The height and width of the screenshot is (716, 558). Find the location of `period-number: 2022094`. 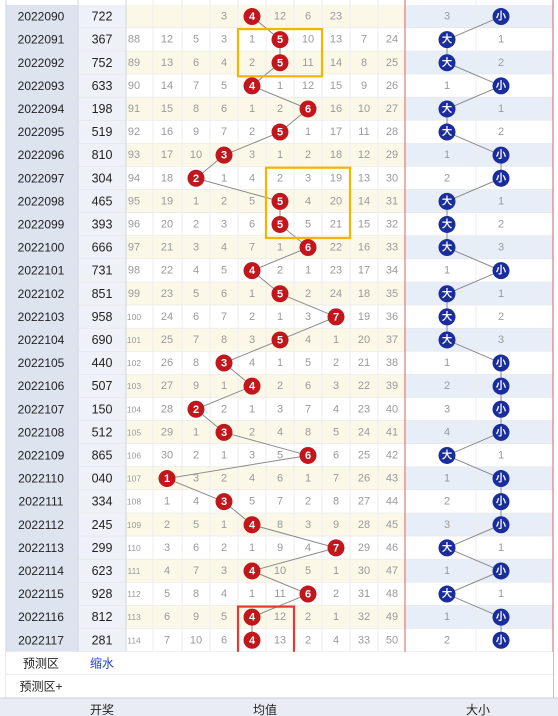

period-number: 2022094 is located at coordinates (41, 109).